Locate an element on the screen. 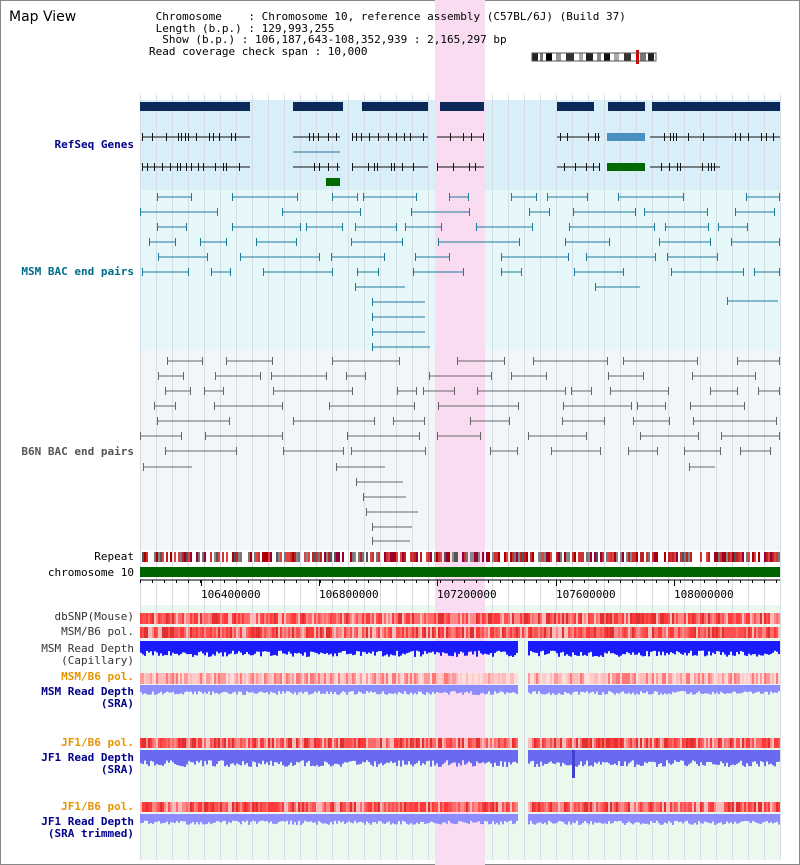  track-label-dbsnp: dbSNP(Mouse) is located at coordinates (94, 616).